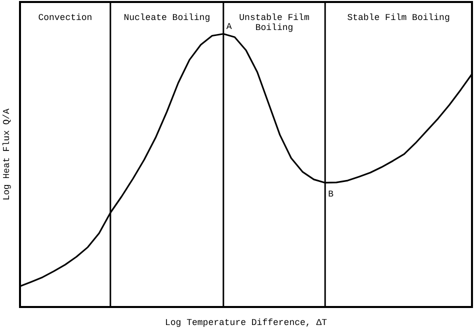 This screenshot has width=474, height=329. Describe the element at coordinates (246, 323) in the screenshot. I see `x-axis-title: Log Temperature Difference, ΔT` at that location.